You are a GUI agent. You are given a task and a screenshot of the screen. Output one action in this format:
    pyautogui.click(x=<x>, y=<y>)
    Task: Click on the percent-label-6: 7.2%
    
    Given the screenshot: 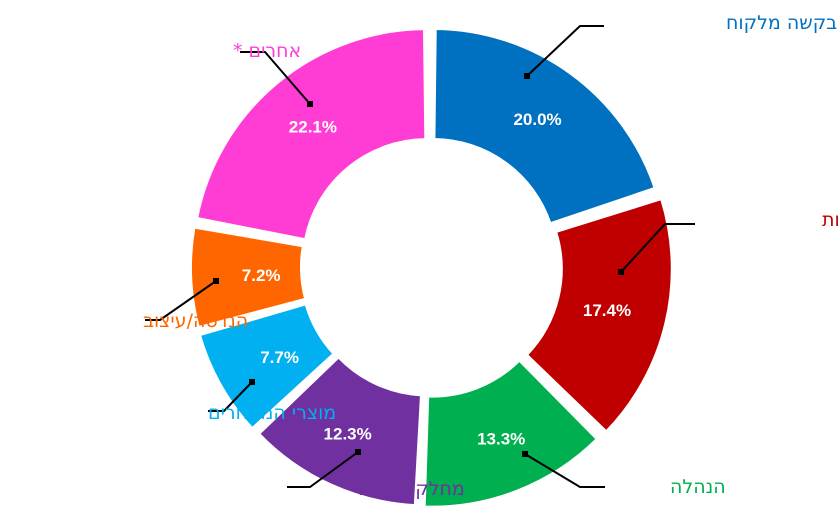 What is the action you would take?
    pyautogui.click(x=261, y=275)
    